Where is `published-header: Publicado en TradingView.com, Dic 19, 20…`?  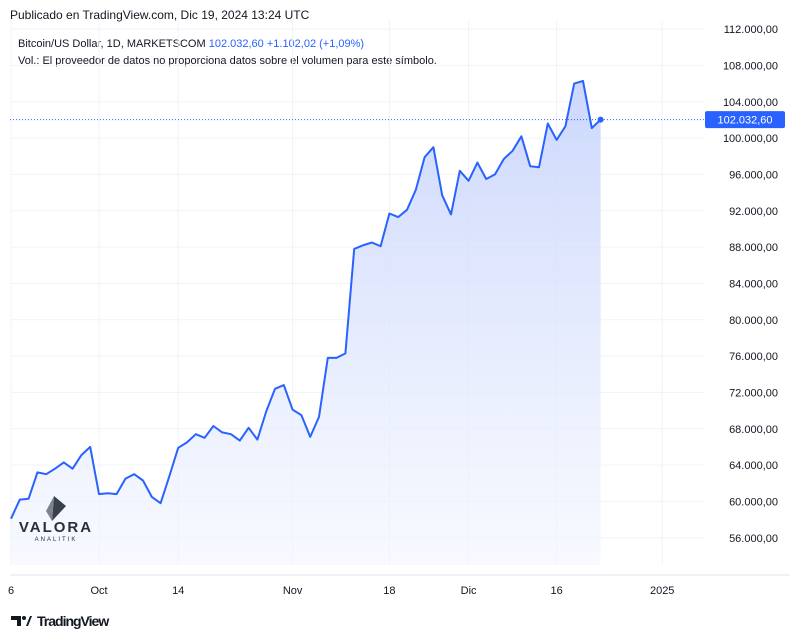 published-header: Publicado en TradingView.com, Dic 19, 20… is located at coordinates (160, 15).